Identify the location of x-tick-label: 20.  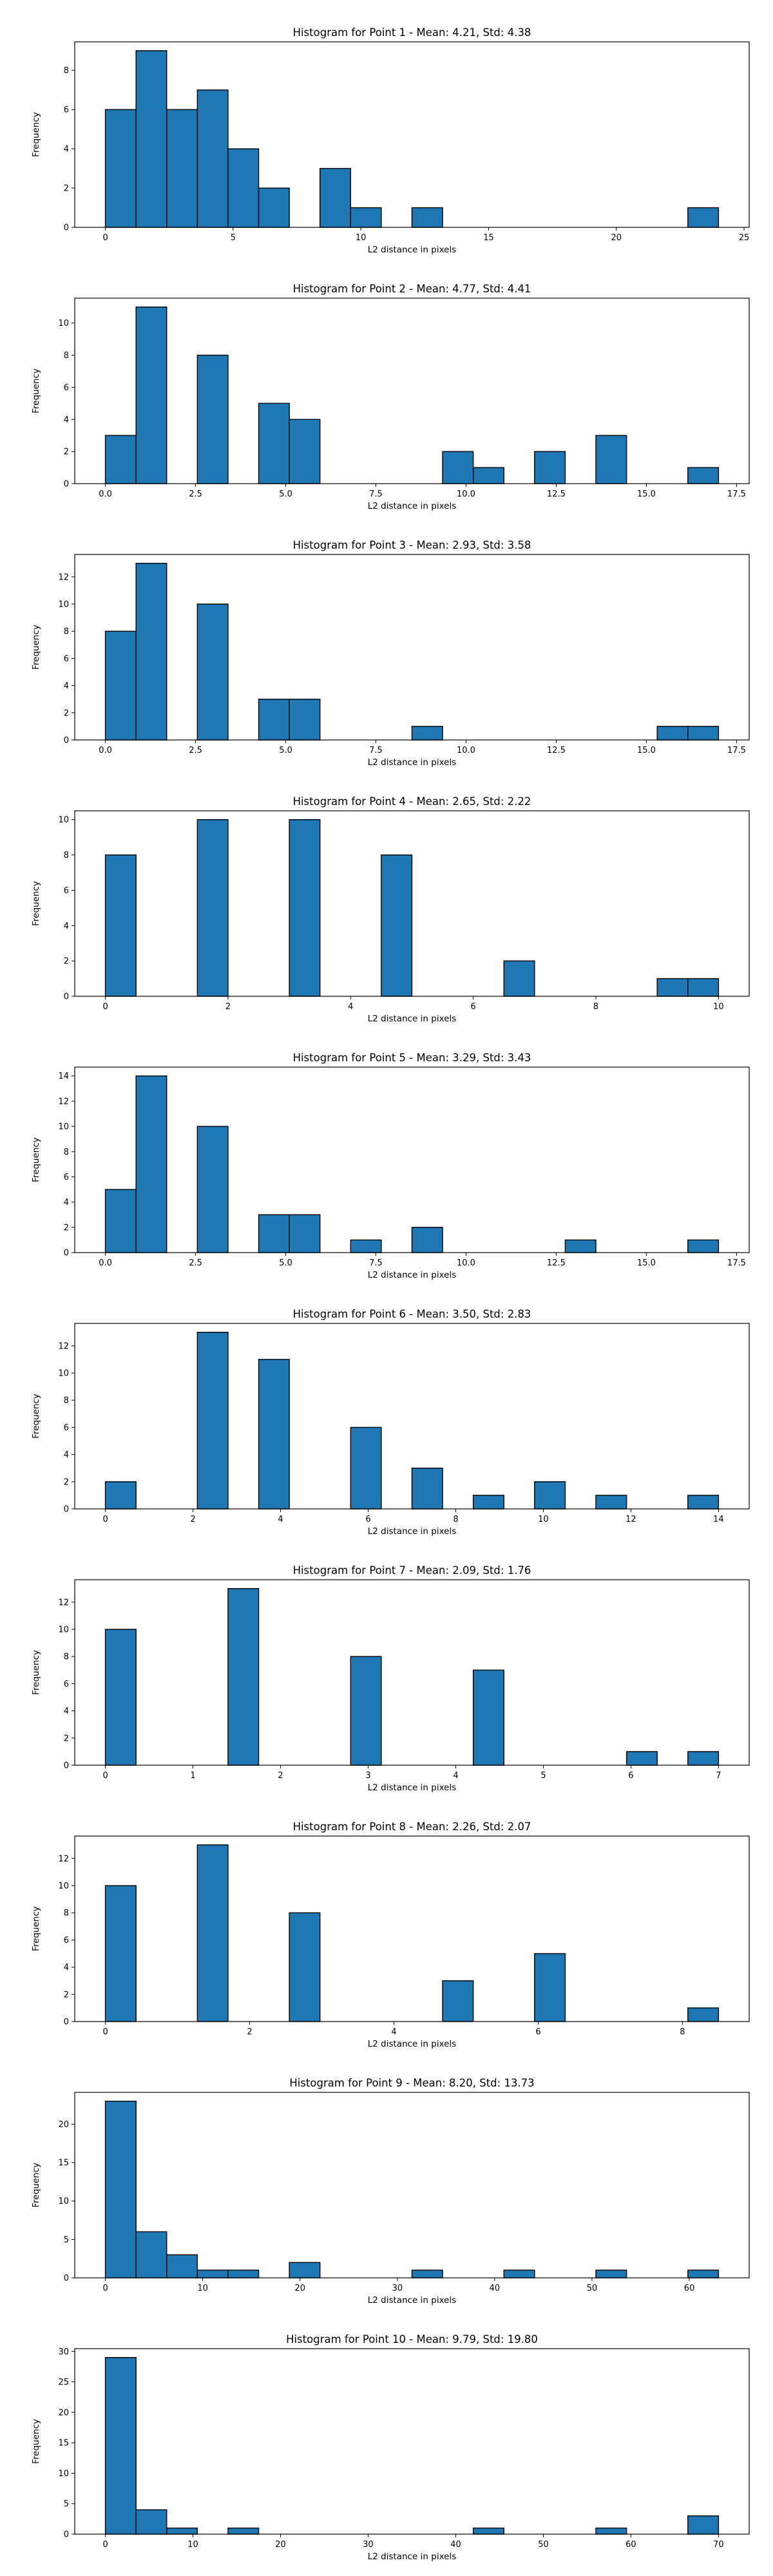
(299, 2289).